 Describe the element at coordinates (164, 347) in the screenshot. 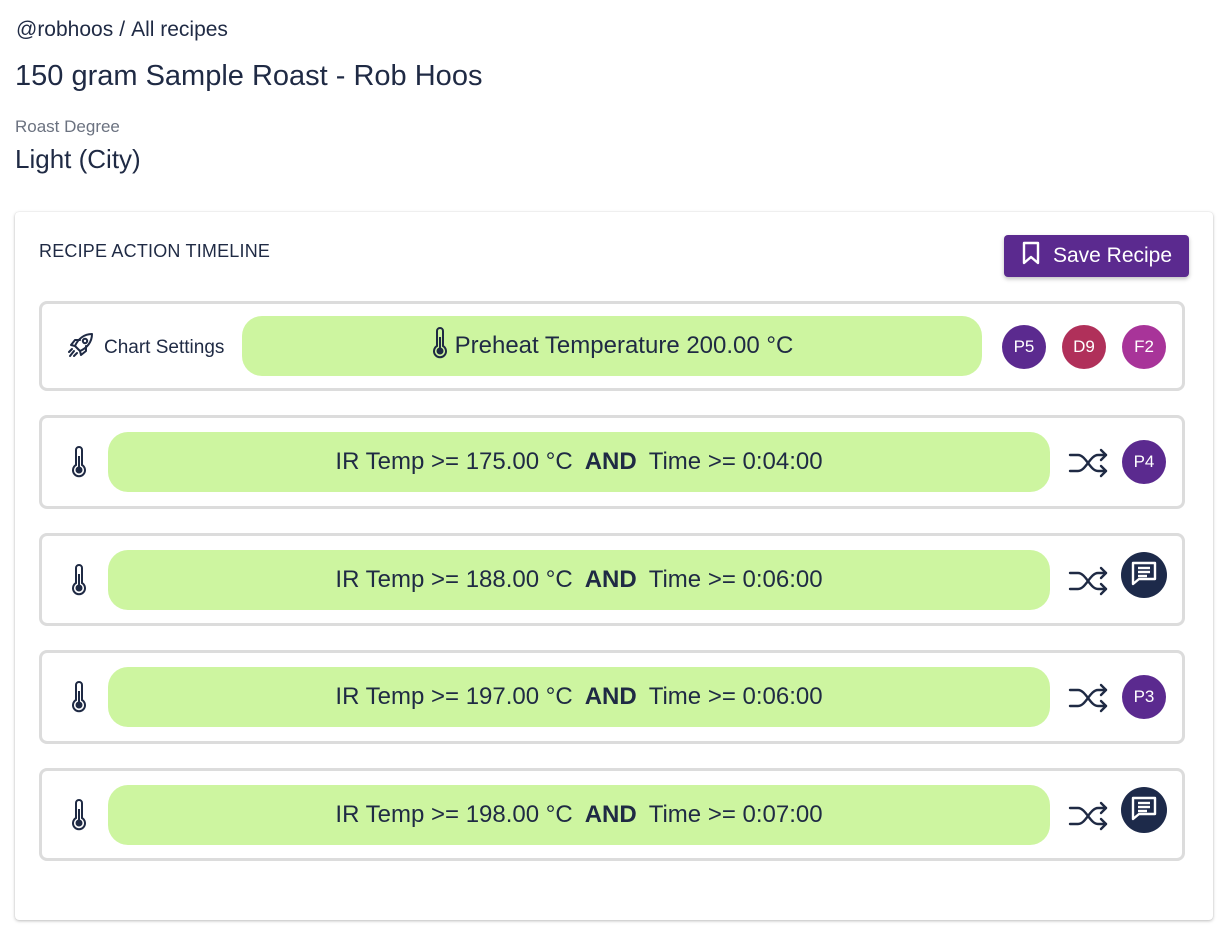

I see `chart-settings-label: Chart Settings` at that location.